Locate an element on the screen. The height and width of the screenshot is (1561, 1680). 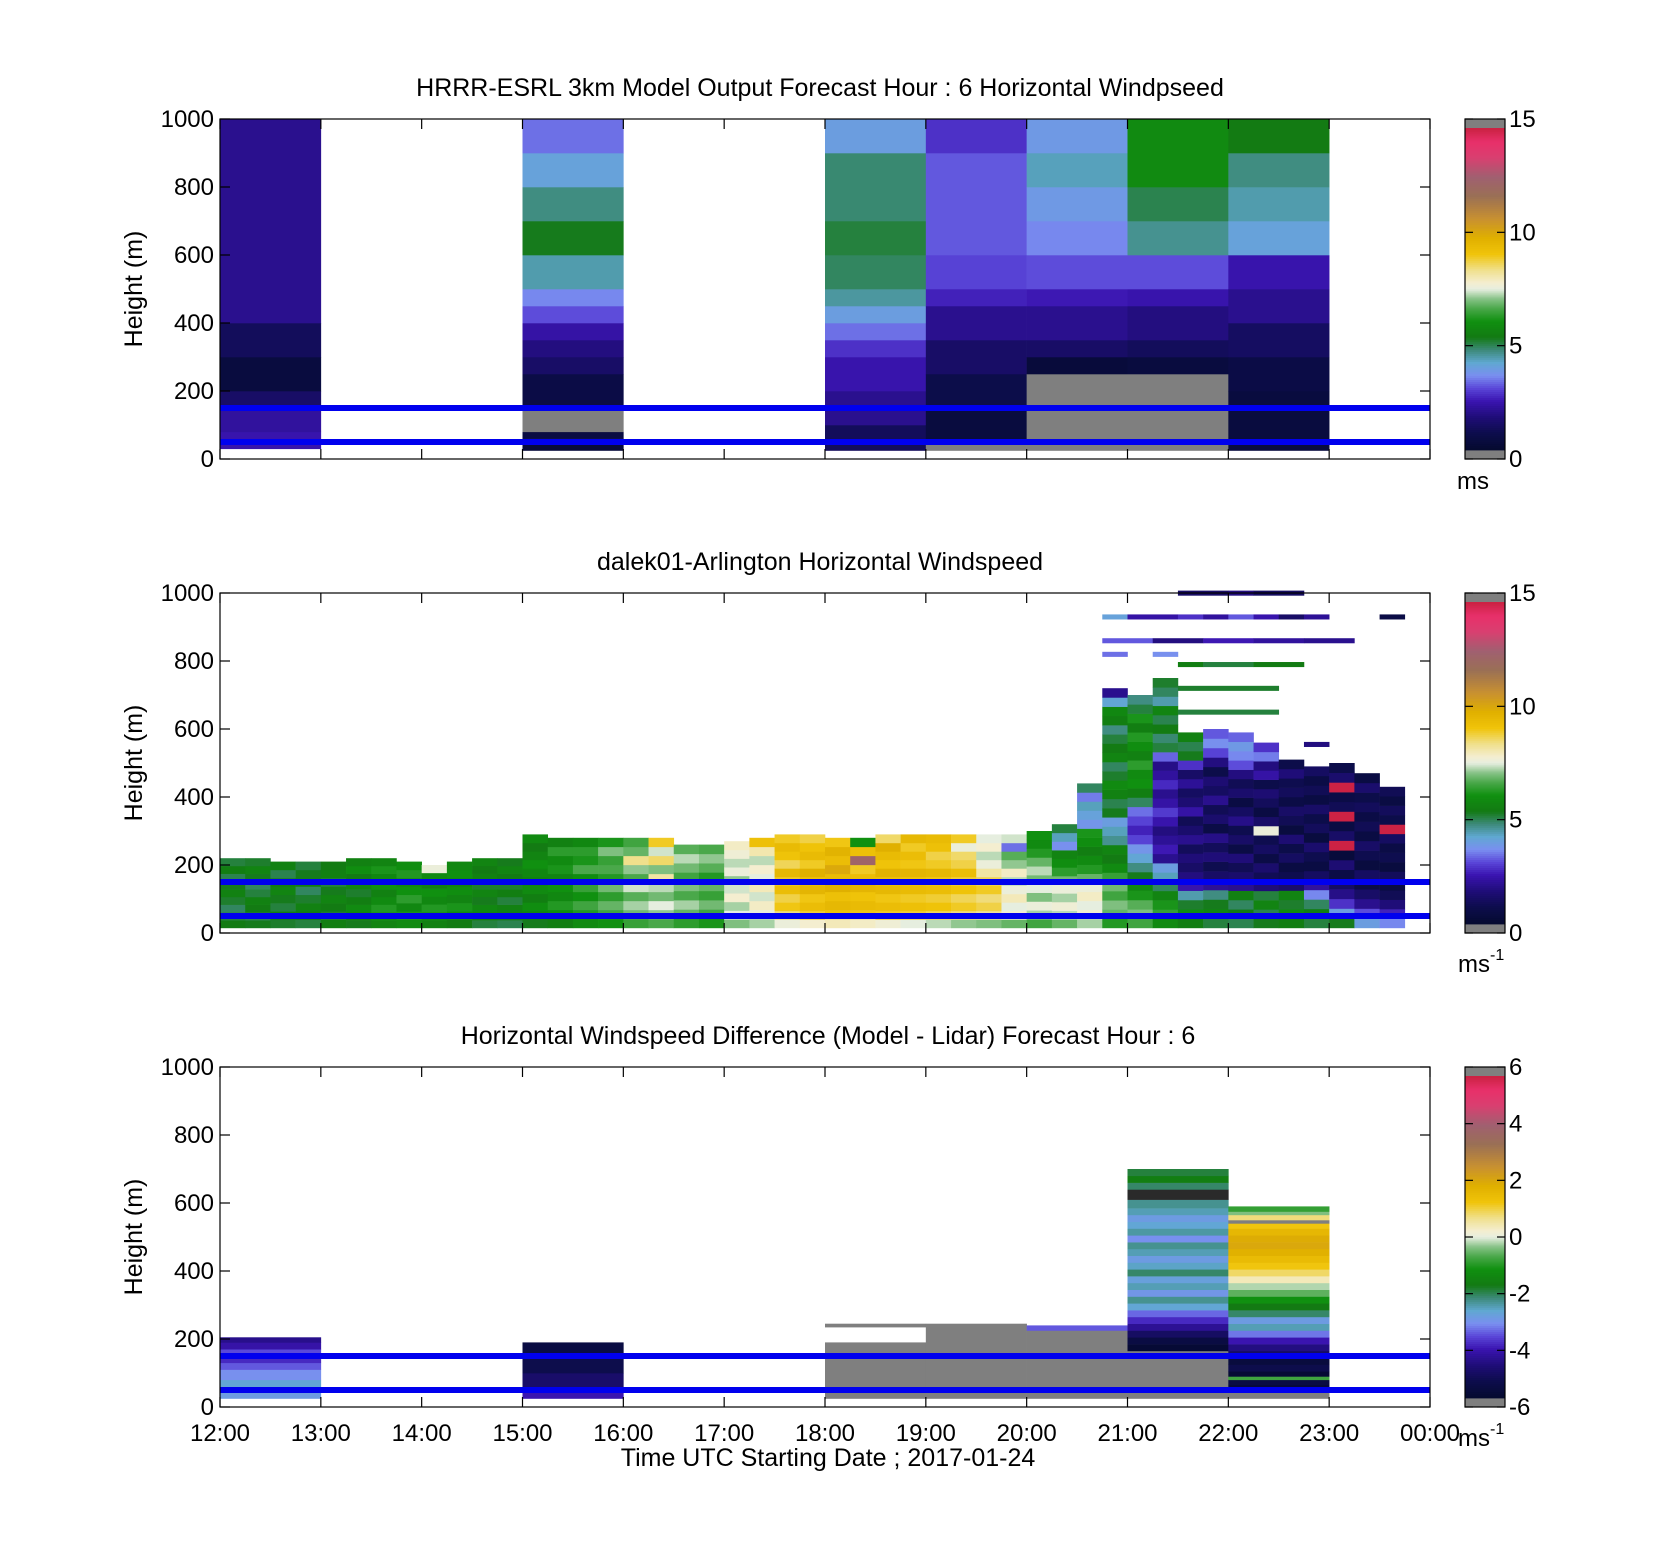
colorbar-underflow-cap is located at coordinates (1485, 1402).